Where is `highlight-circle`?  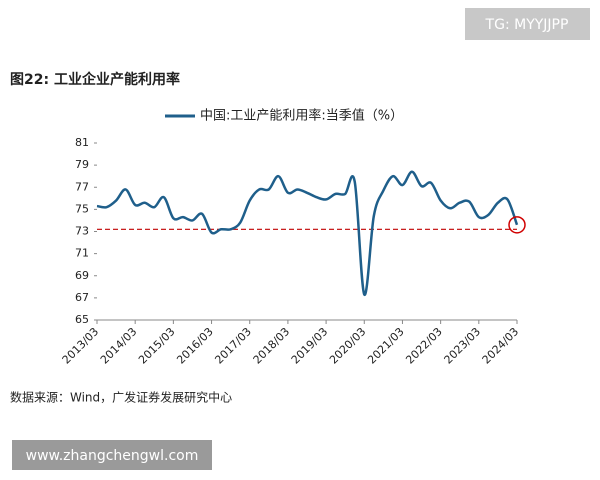
highlight-circle is located at coordinates (517, 225).